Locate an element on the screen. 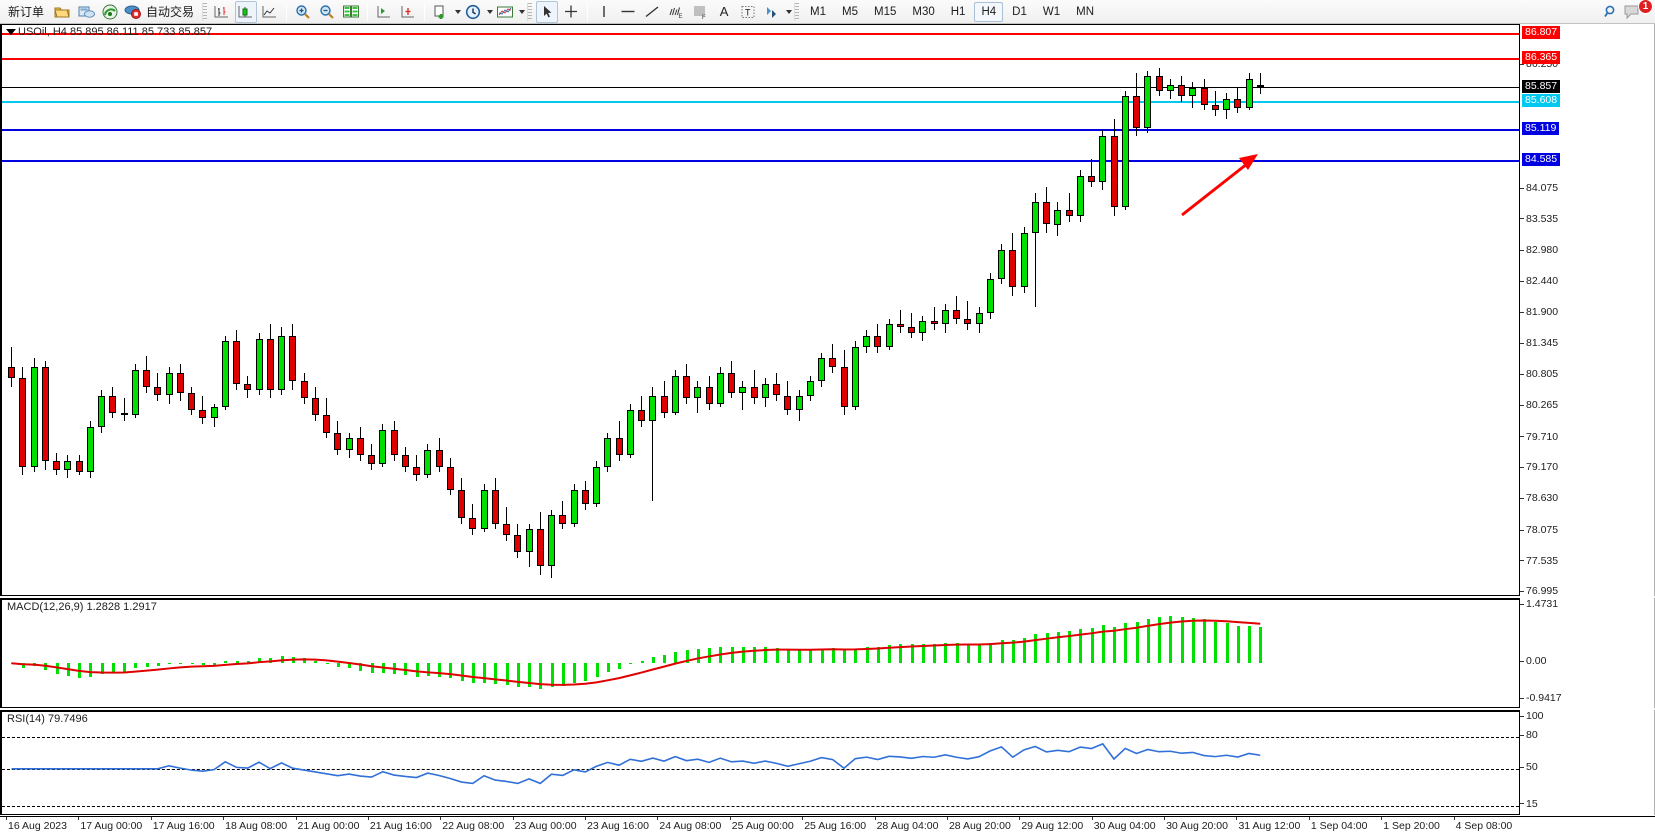 This screenshot has width=1655, height=835. fibonacci-icon: F is located at coordinates (700, 12).